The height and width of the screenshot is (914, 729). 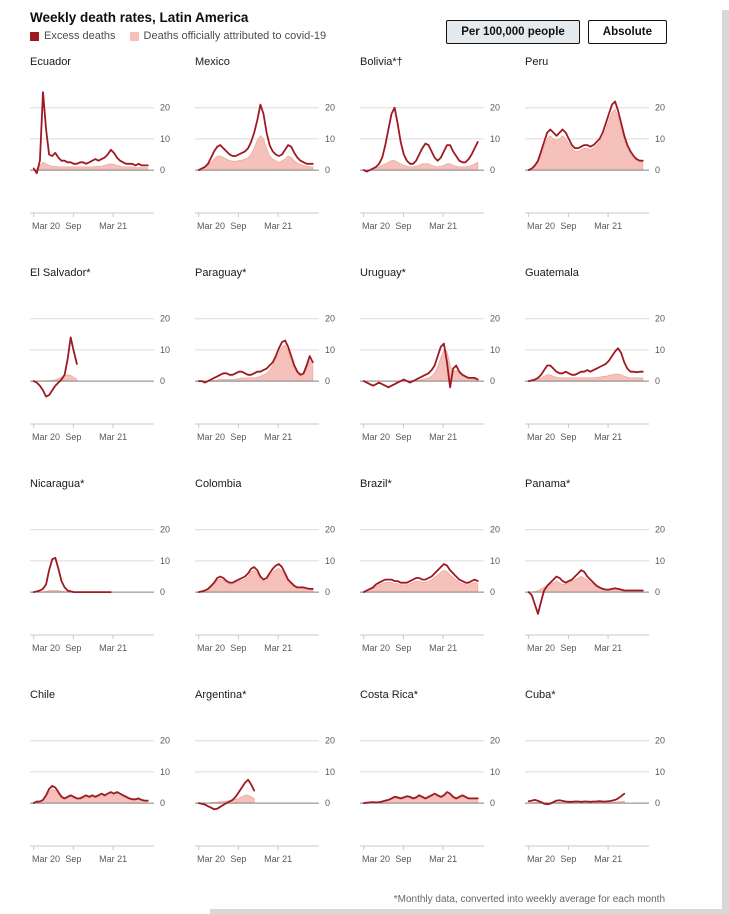 I want to click on panel-title: Ecuador, so click(x=50, y=62).